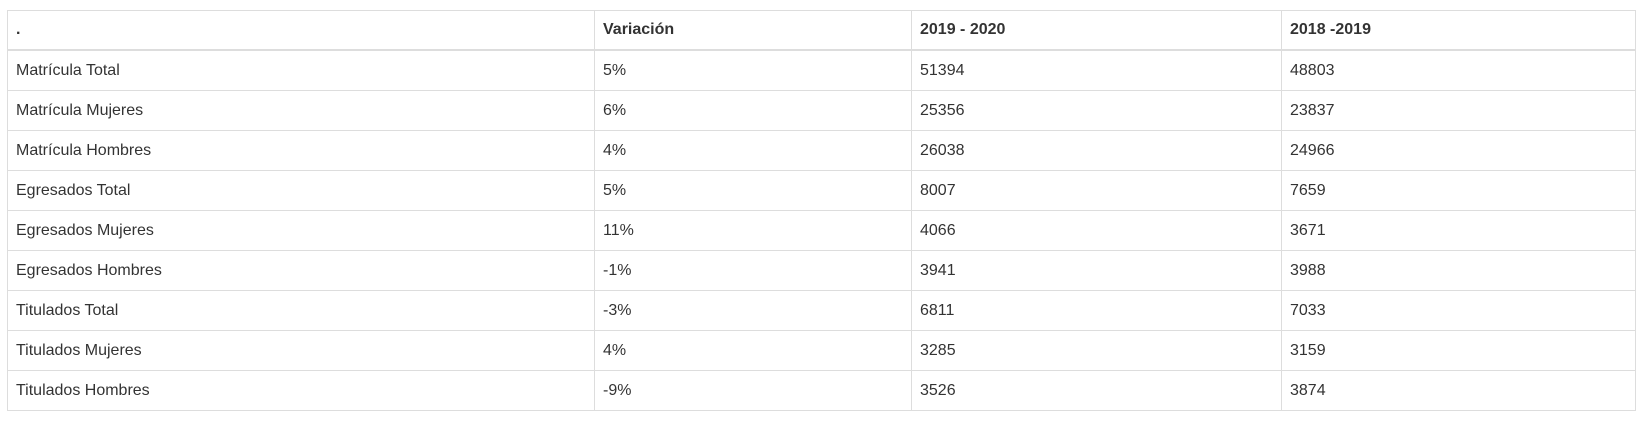 This screenshot has width=1642, height=428. What do you see at coordinates (1096, 70) in the screenshot?
I see `value-2019-2020-cell: 51394` at bounding box center [1096, 70].